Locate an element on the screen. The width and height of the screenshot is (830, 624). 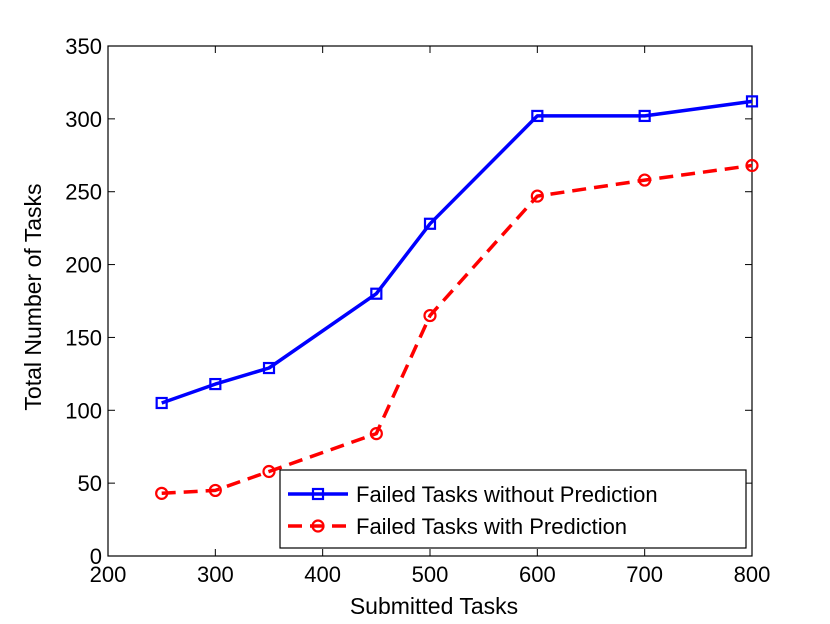
legend-entry: Failed Tasks without Prediction is located at coordinates (507, 494).